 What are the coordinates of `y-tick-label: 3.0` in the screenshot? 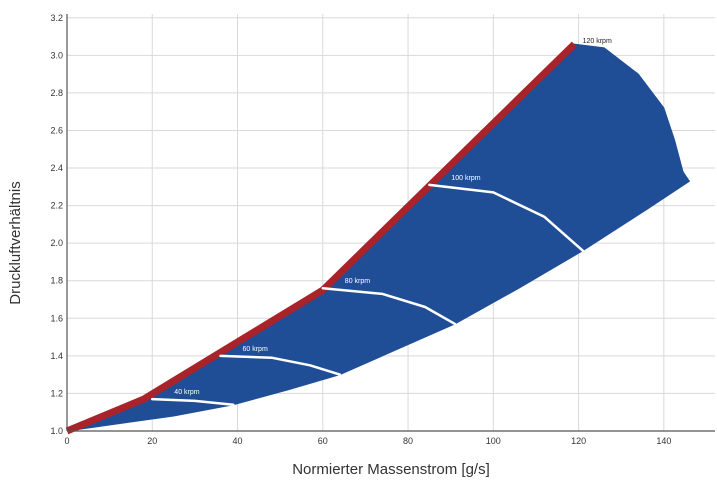 It's located at (56, 55).